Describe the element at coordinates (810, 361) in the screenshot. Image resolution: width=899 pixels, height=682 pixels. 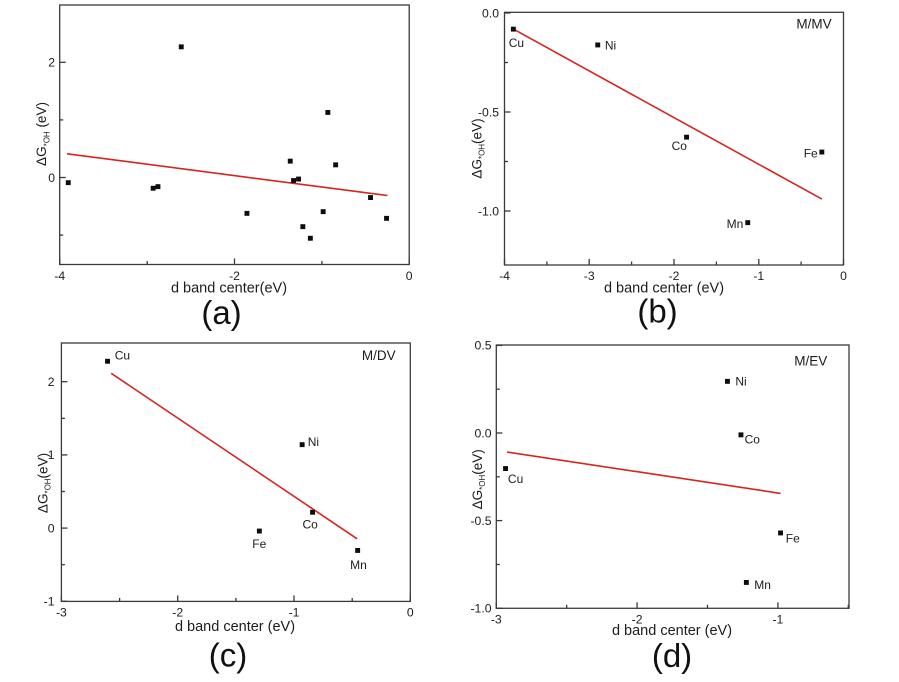
I see `svg-text: M/EV` at that location.